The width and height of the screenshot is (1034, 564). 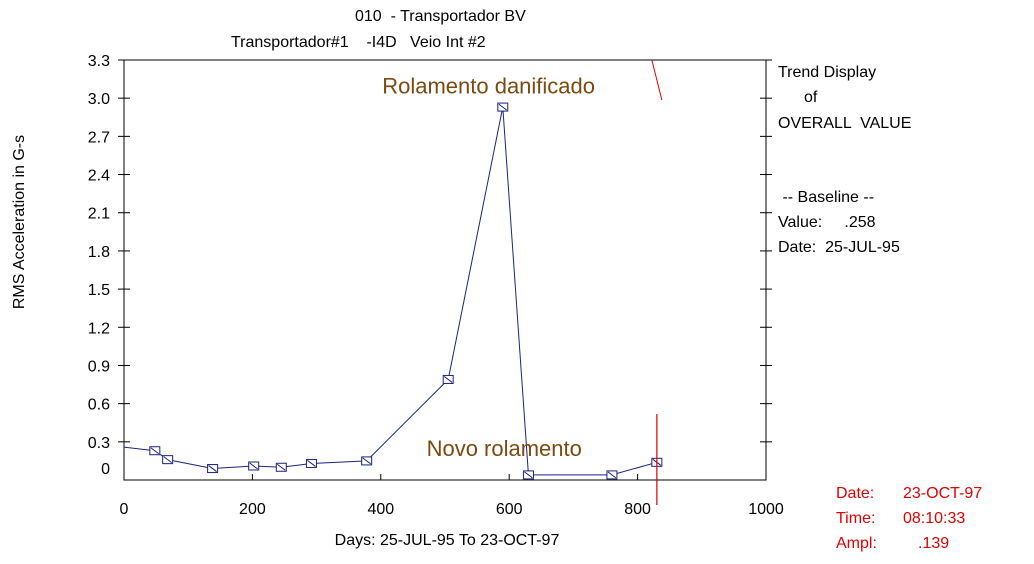 I want to click on x-tick-label: 200, so click(x=252, y=509).